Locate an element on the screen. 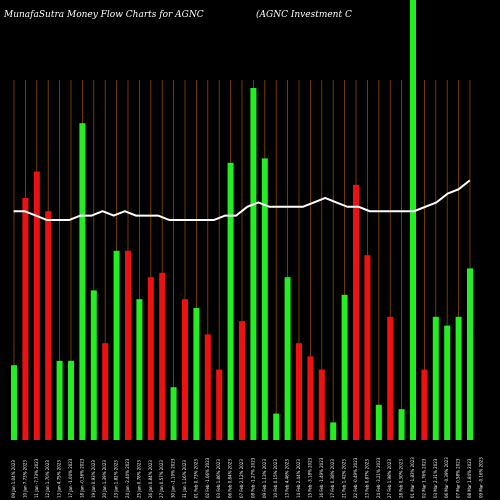  x-tick-label: 12 Jan 1.70% 2023 is located at coordinates (47, 479).